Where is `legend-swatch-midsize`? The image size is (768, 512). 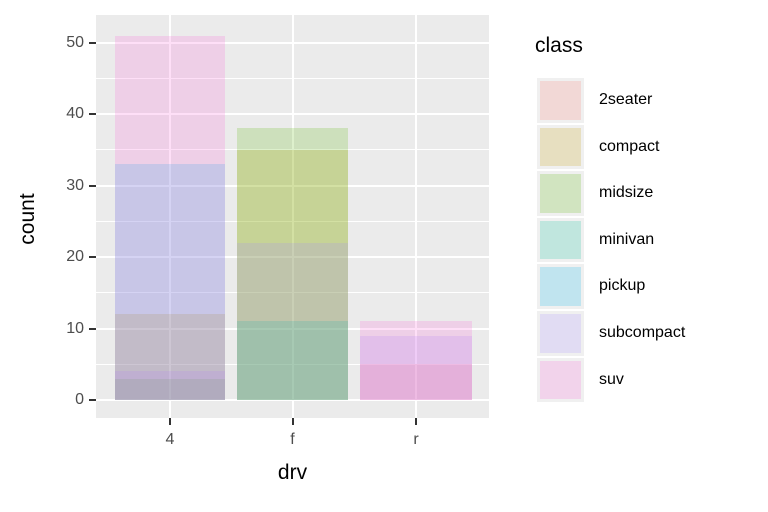 legend-swatch-midsize is located at coordinates (560, 193).